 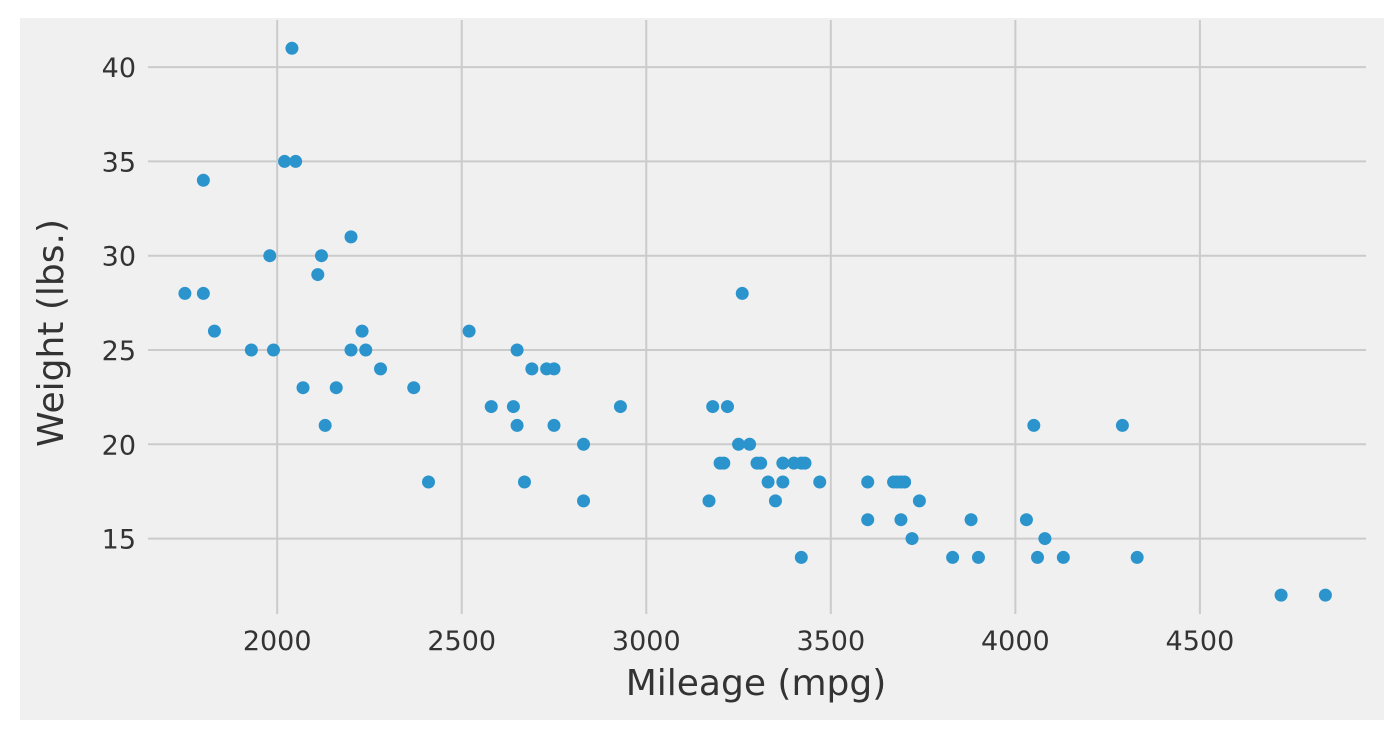 What do you see at coordinates (646, 641) in the screenshot?
I see `x-tick-label: 3000` at bounding box center [646, 641].